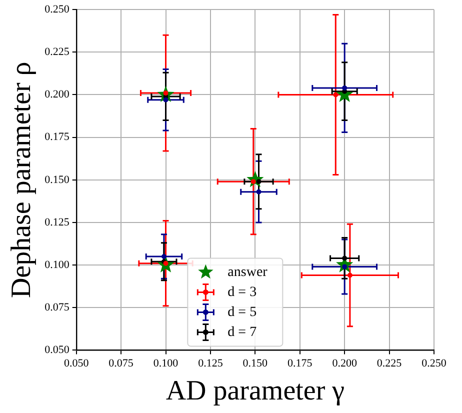 Image resolution: width=462 pixels, height=413 pixels. I want to click on x-tick-label: 0.150, so click(255, 364).